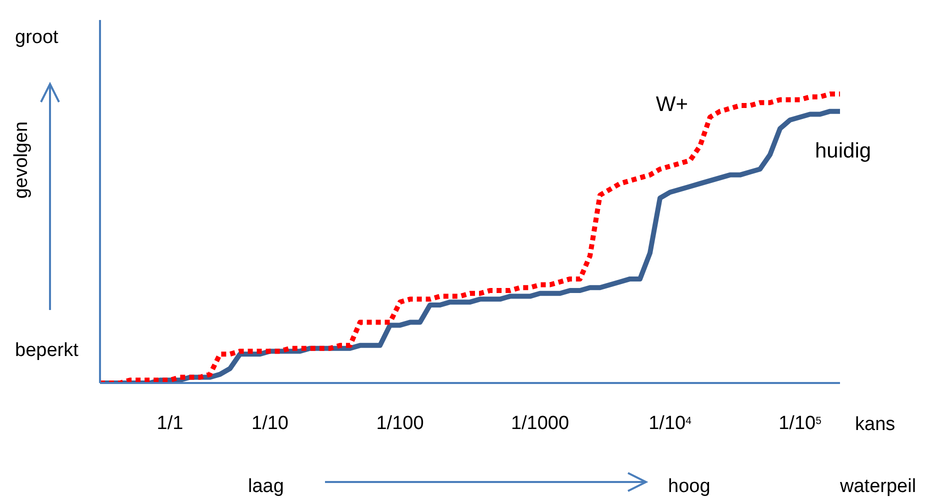 The height and width of the screenshot is (498, 938). I want to click on text: groot, so click(37, 37).